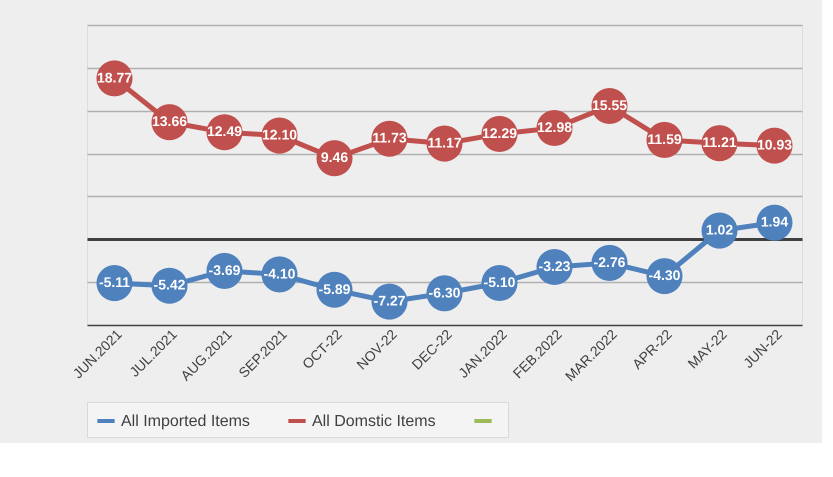  I want to click on data-label: -5.11, so click(114, 282).